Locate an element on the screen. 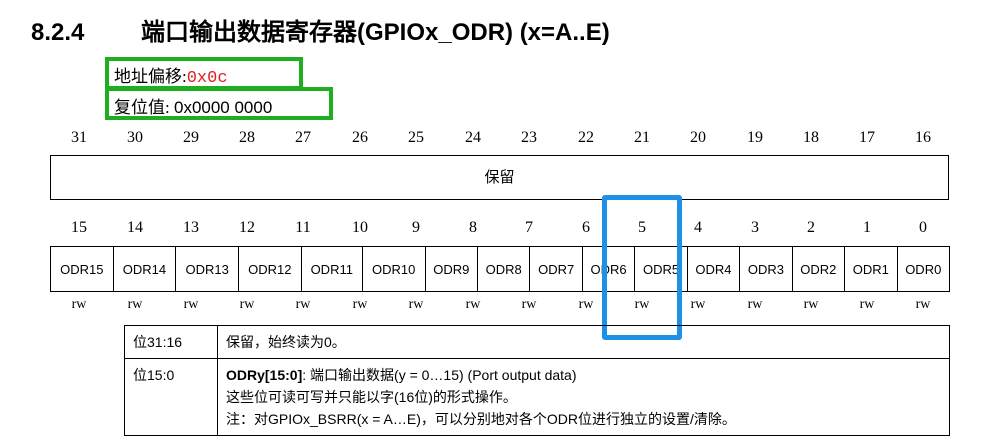 The height and width of the screenshot is (448, 987). odr-field: ODR11 is located at coordinates (331, 269).